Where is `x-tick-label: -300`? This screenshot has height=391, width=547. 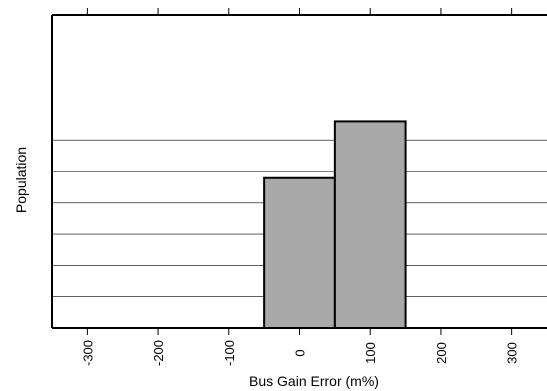
x-tick-label: -300 is located at coordinates (87, 353).